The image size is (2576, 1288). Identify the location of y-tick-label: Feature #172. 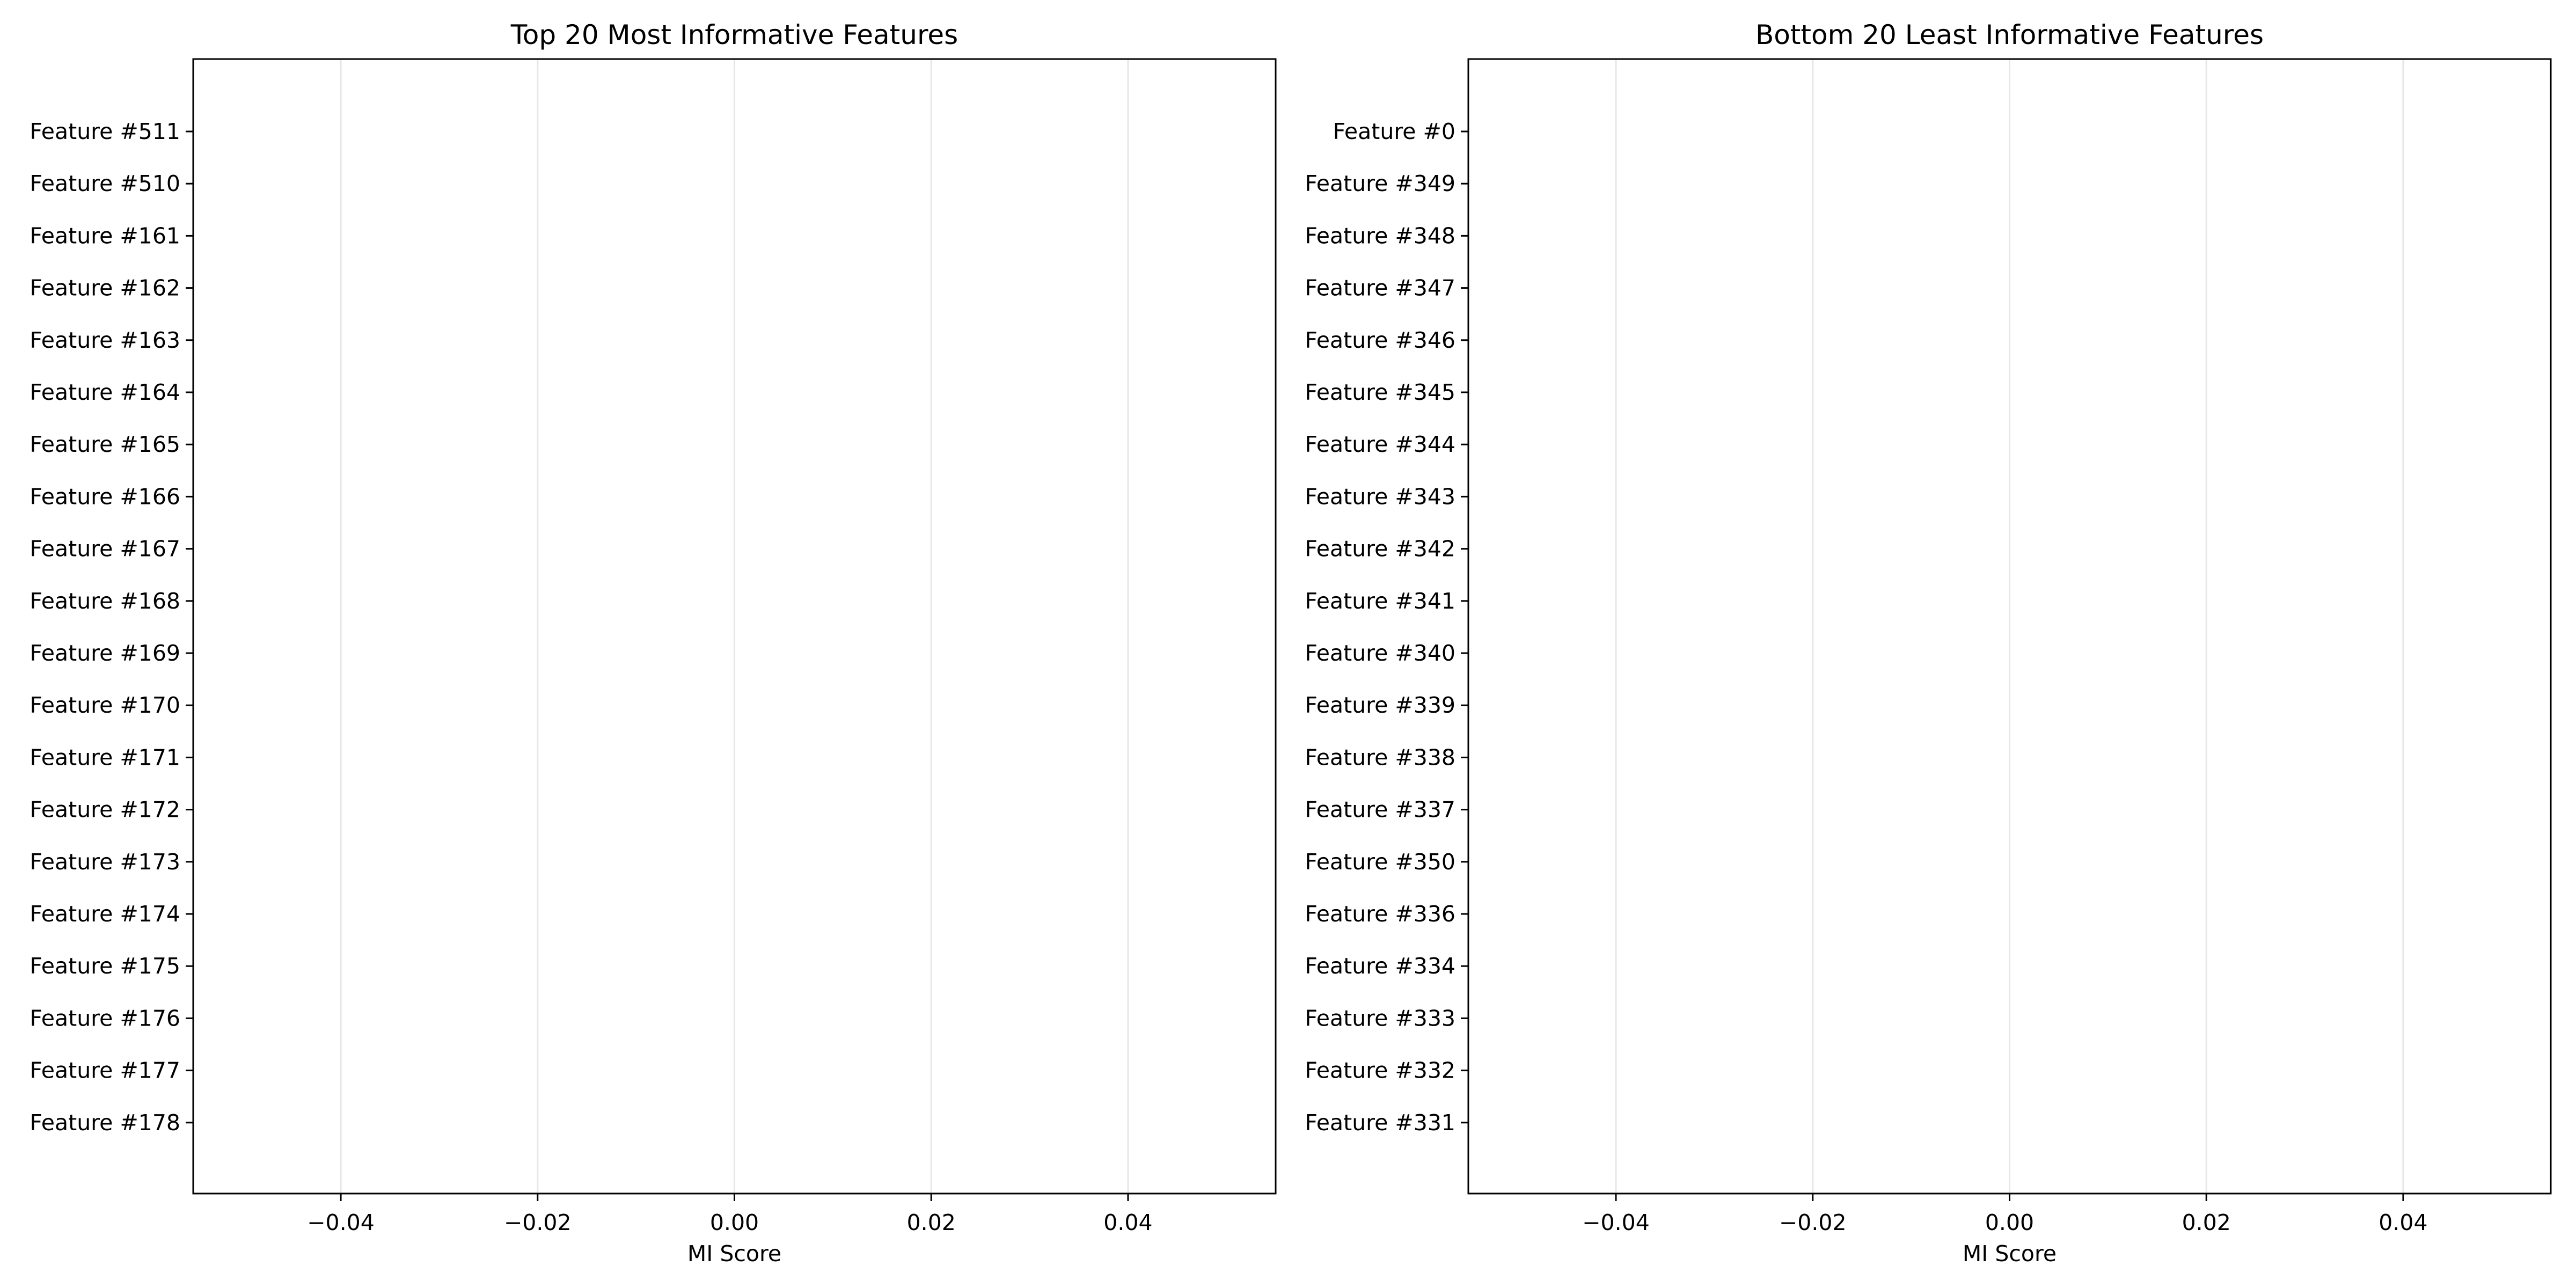
(105, 810).